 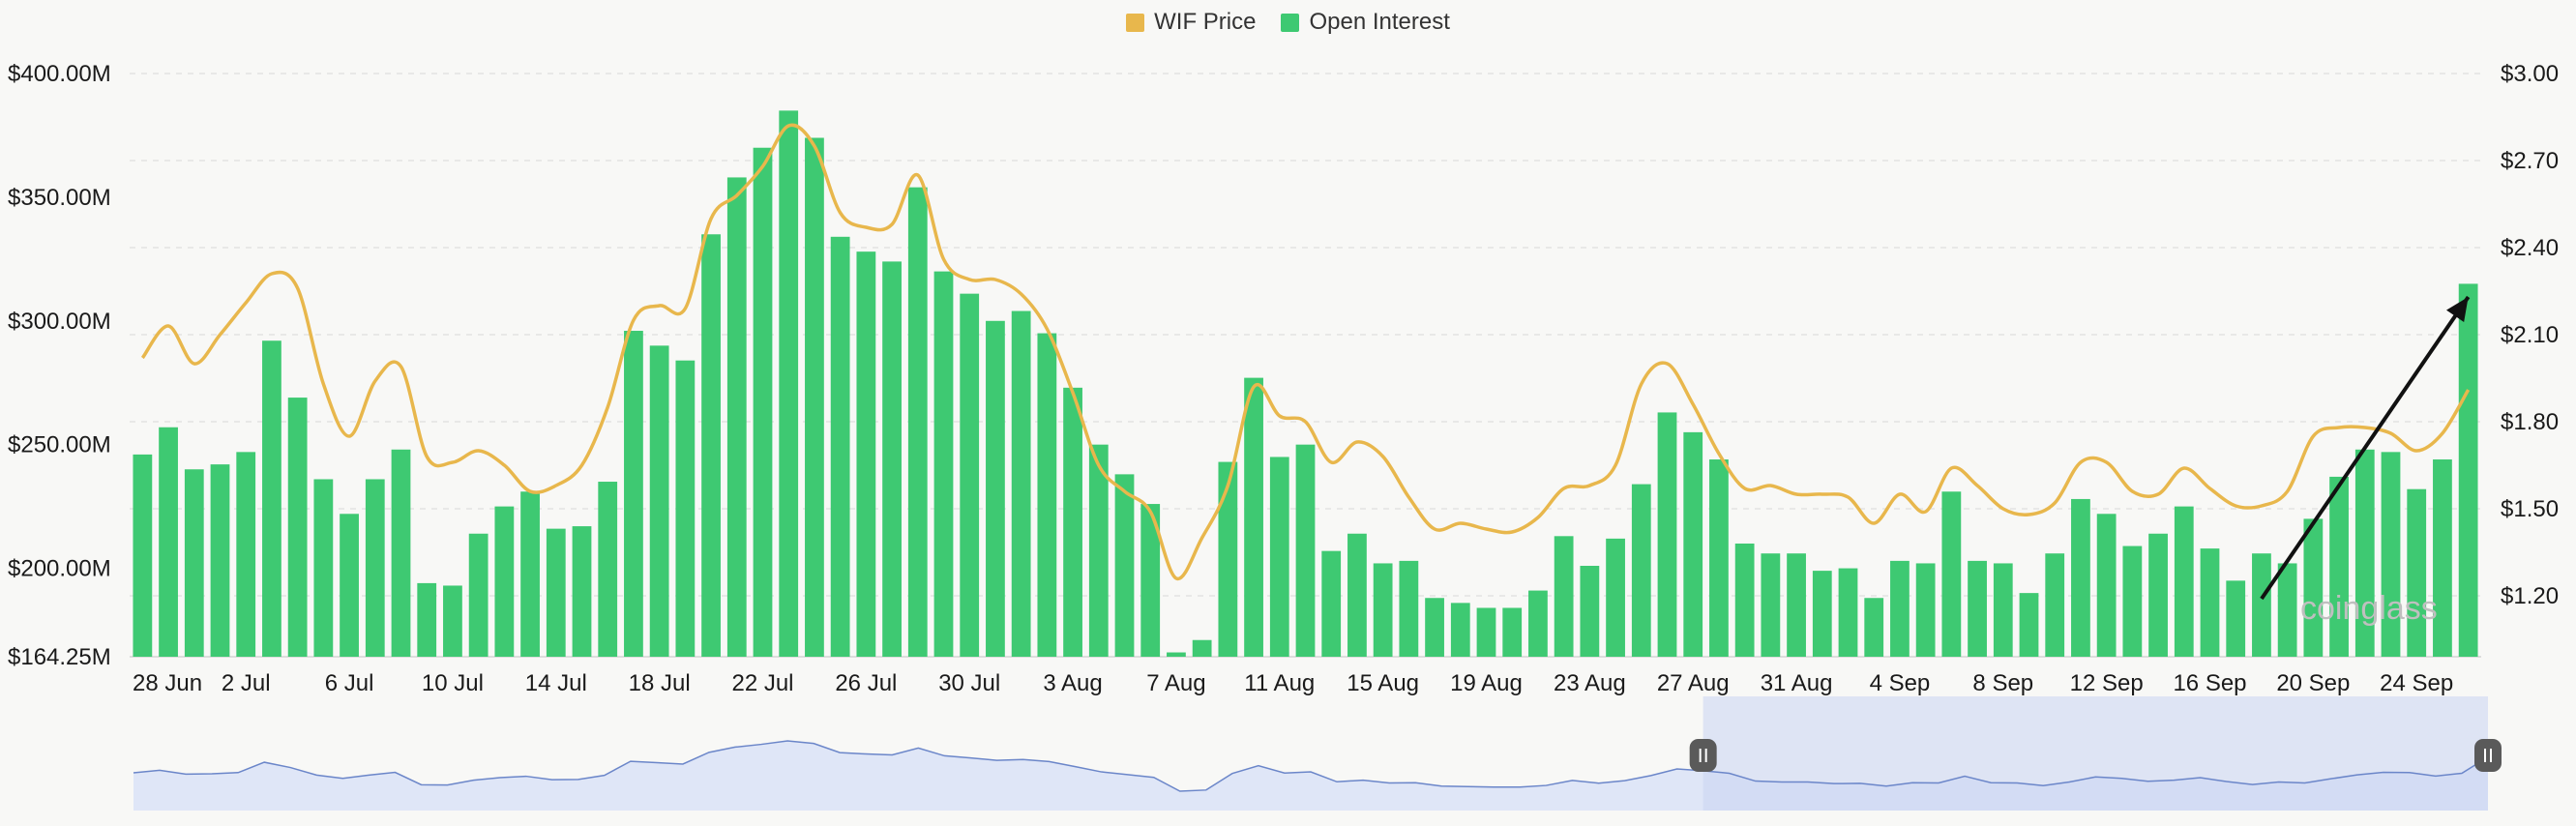 I want to click on y-axis-right: $3.00 $2.70 $2.40 $2.10 $1.80 $1.50 $1.20, so click(x=2530, y=335).